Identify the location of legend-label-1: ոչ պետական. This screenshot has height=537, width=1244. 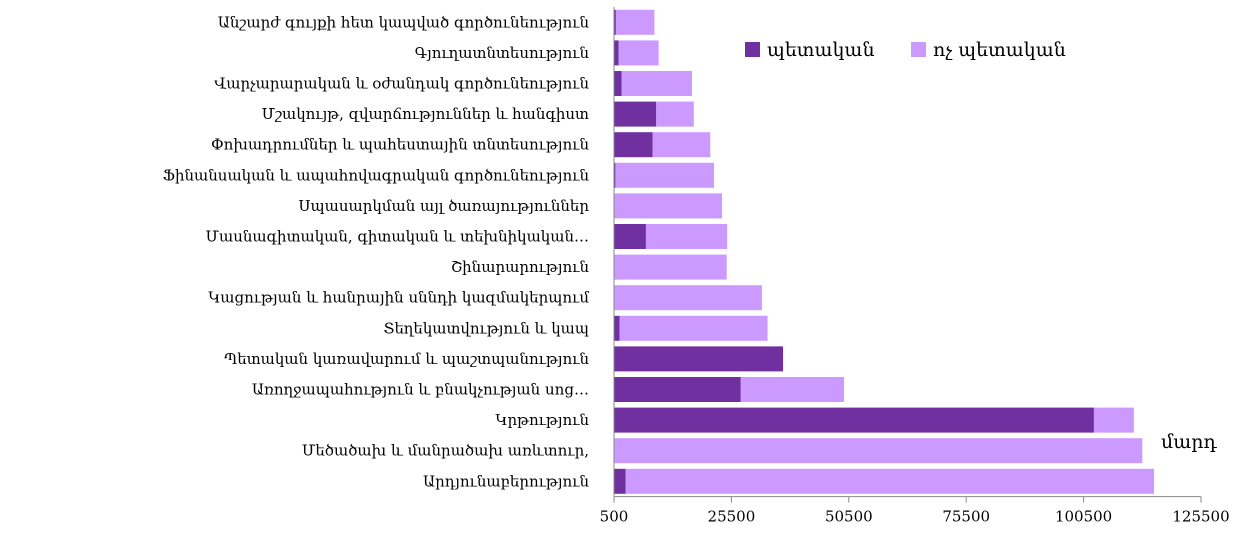
(999, 50).